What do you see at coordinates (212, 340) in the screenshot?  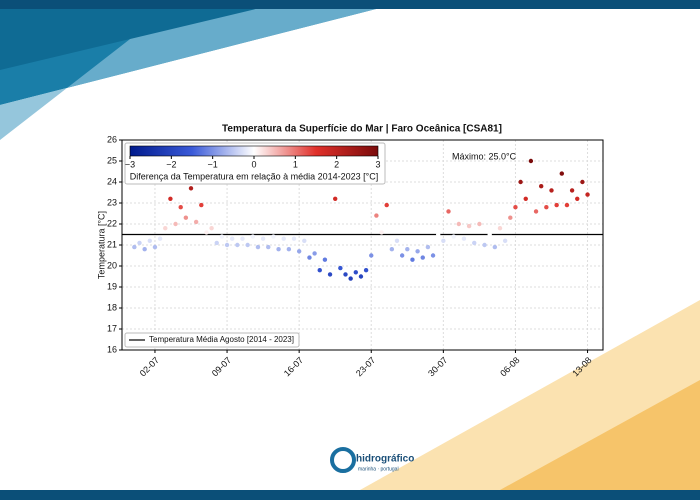 I see `legend-box` at bounding box center [212, 340].